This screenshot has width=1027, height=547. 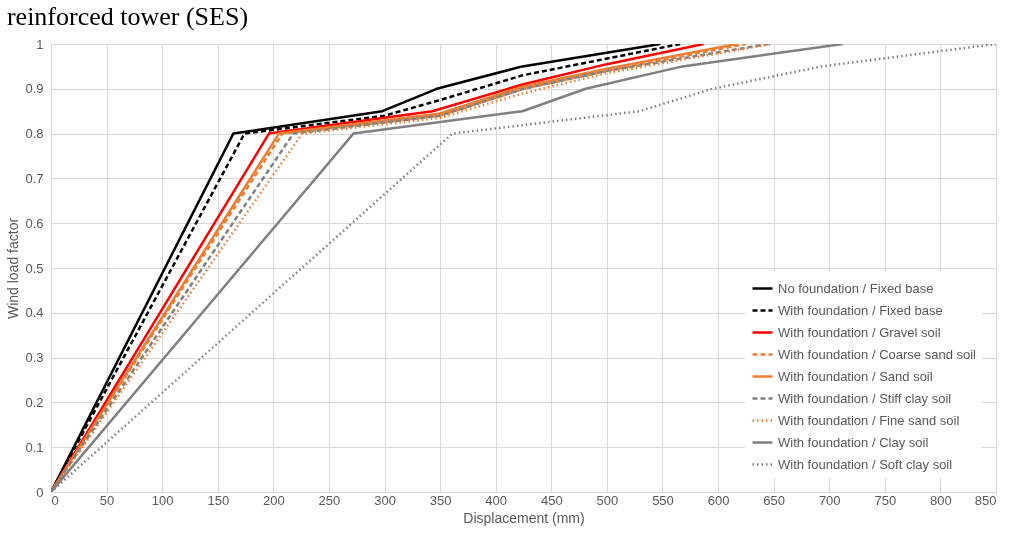 I want to click on y-tick-label: 0.6, so click(x=34, y=223).